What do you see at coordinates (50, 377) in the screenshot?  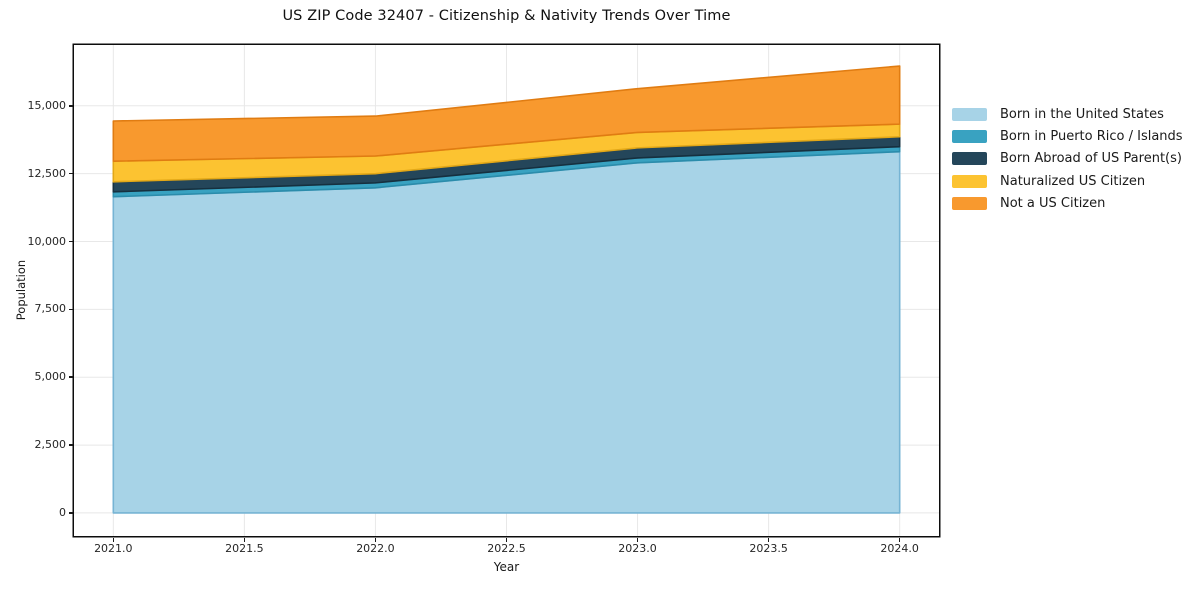 I see `y-tick-label: 5,000` at bounding box center [50, 377].